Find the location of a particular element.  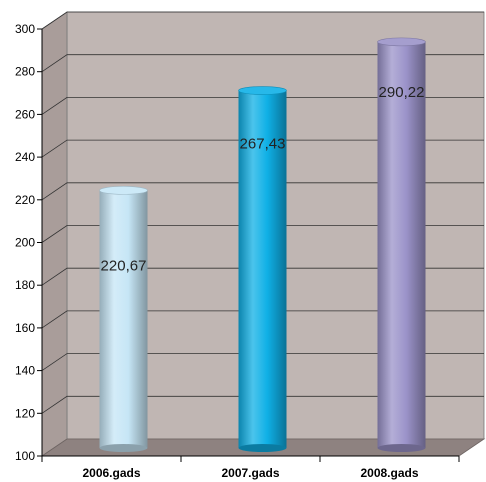

y-tick-label: 200 is located at coordinates (25, 243).